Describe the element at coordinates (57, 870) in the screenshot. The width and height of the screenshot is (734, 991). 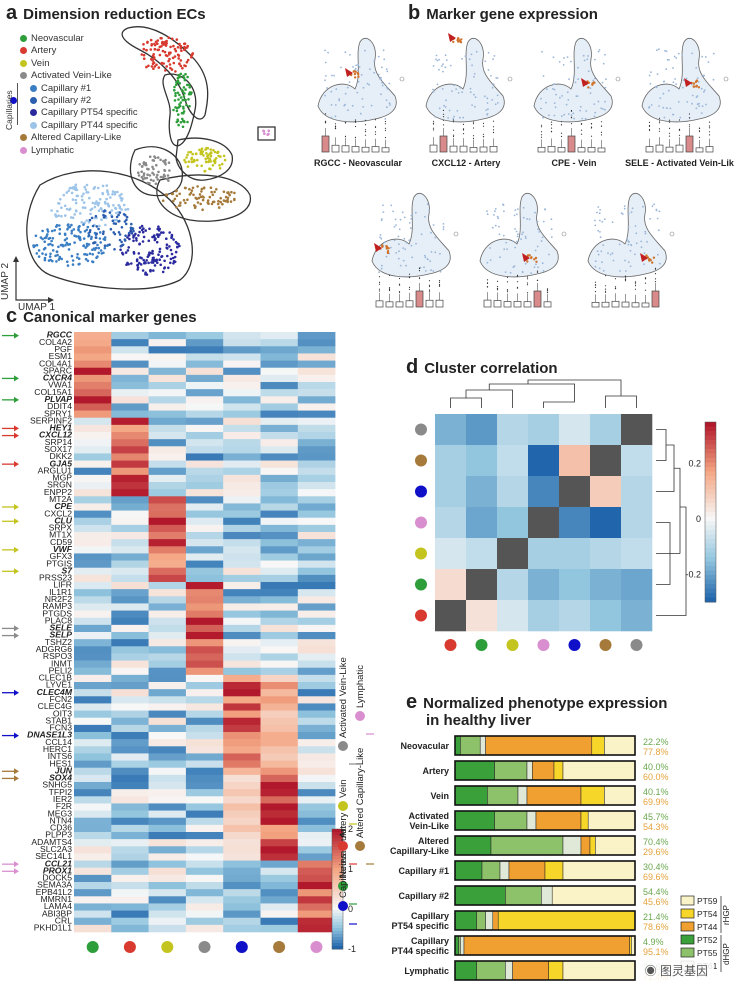
I see `gene-label: PROX1` at that location.